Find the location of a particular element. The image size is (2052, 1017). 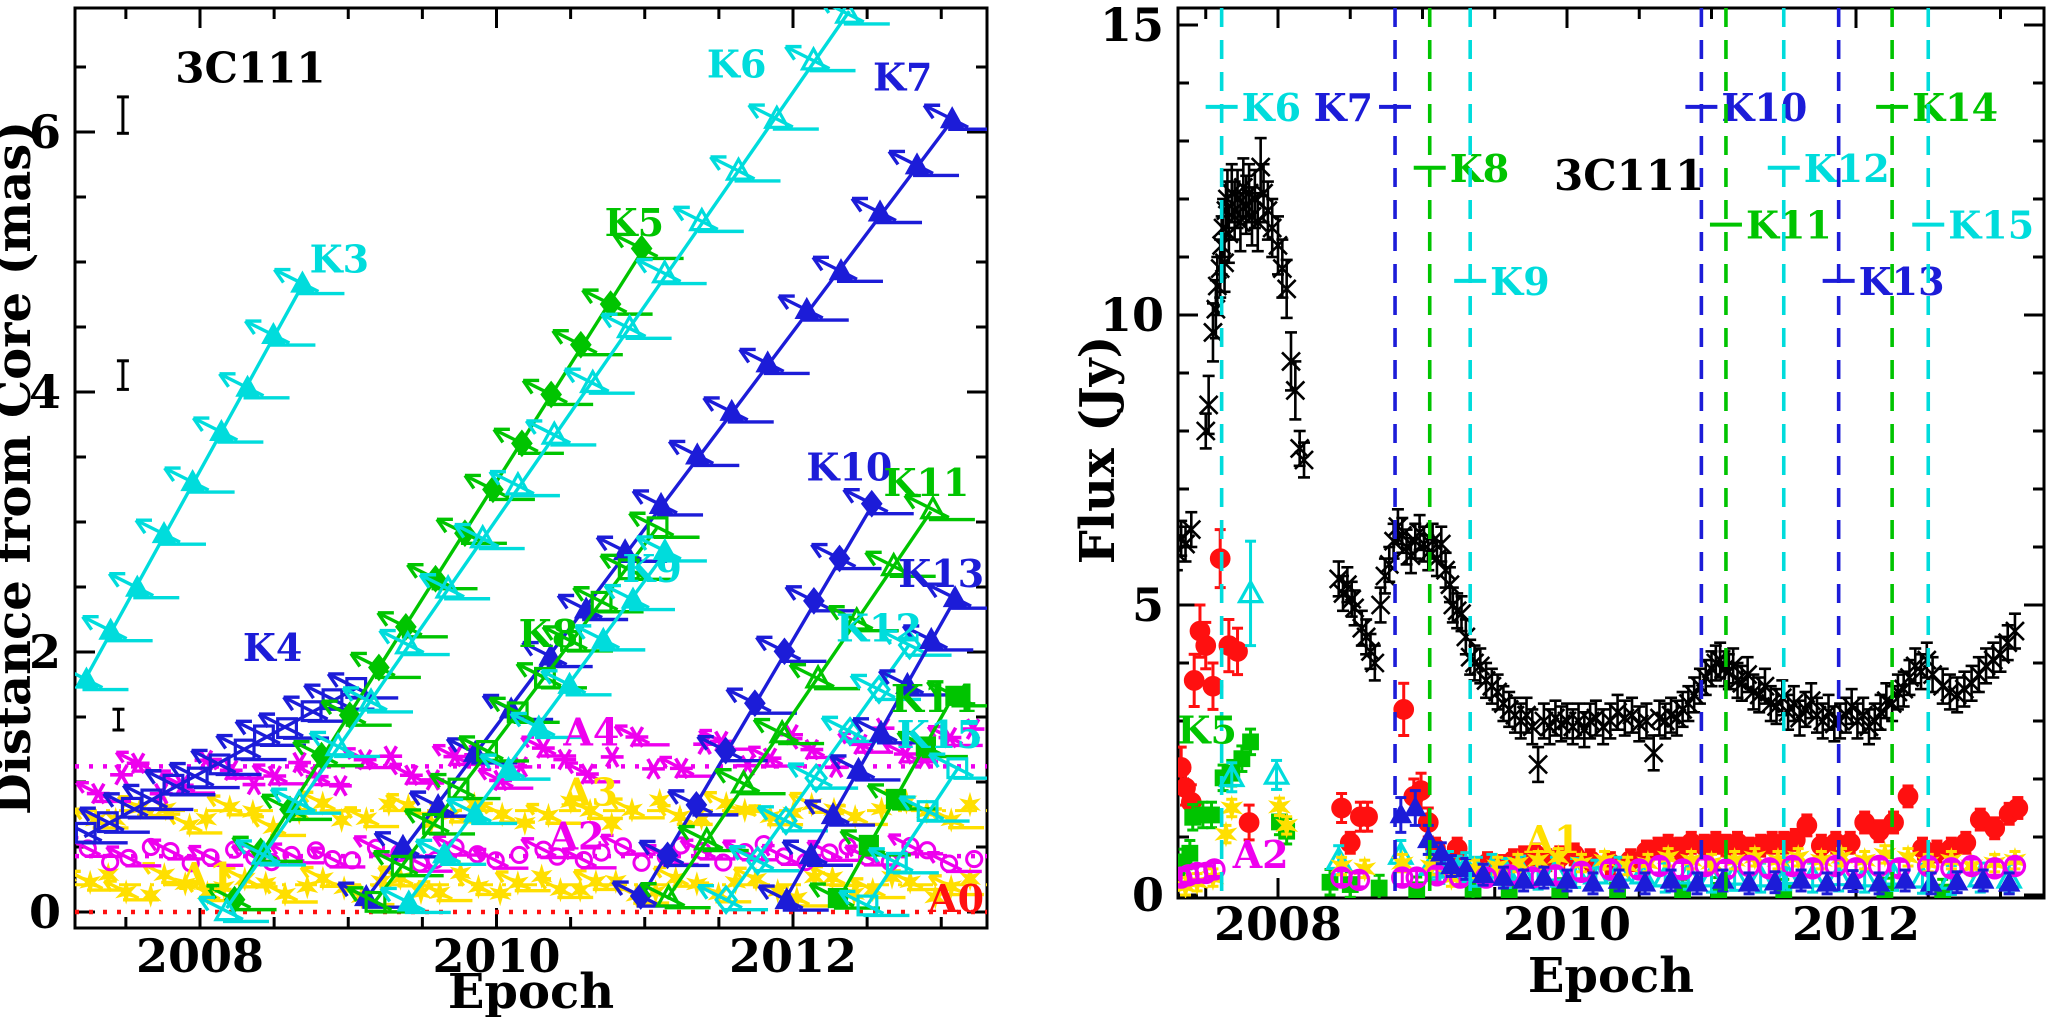

svg-text: 4 is located at coordinates (45, 392).